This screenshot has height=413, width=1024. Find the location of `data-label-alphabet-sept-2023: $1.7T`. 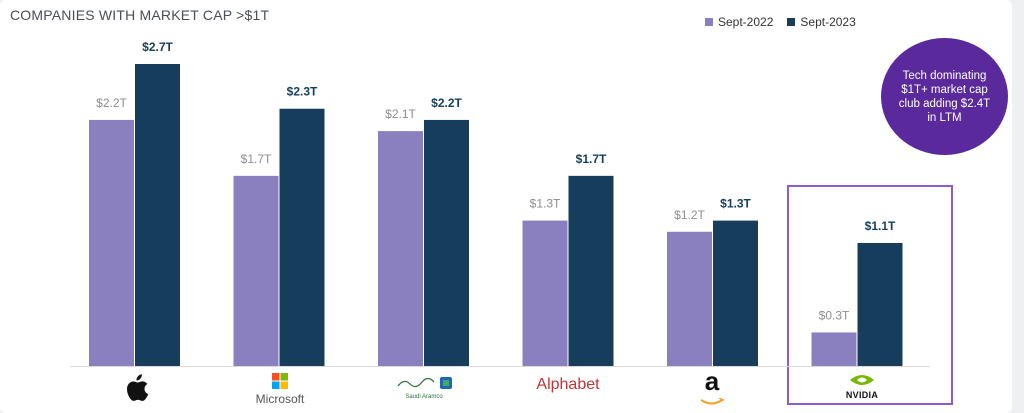

data-label-alphabet-sept-2023: $1.7T is located at coordinates (591, 159).